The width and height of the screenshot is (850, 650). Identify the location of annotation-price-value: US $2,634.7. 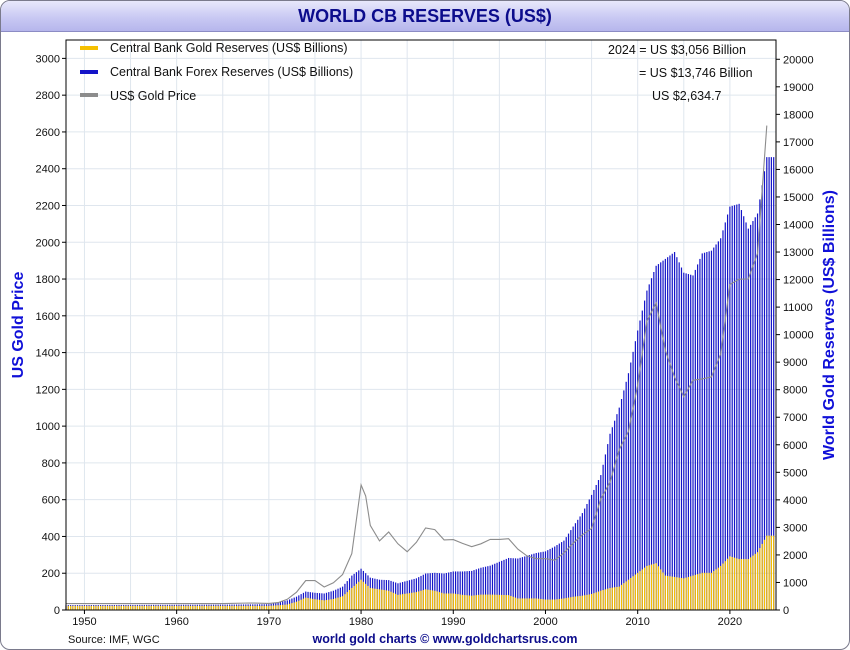
(687, 96).